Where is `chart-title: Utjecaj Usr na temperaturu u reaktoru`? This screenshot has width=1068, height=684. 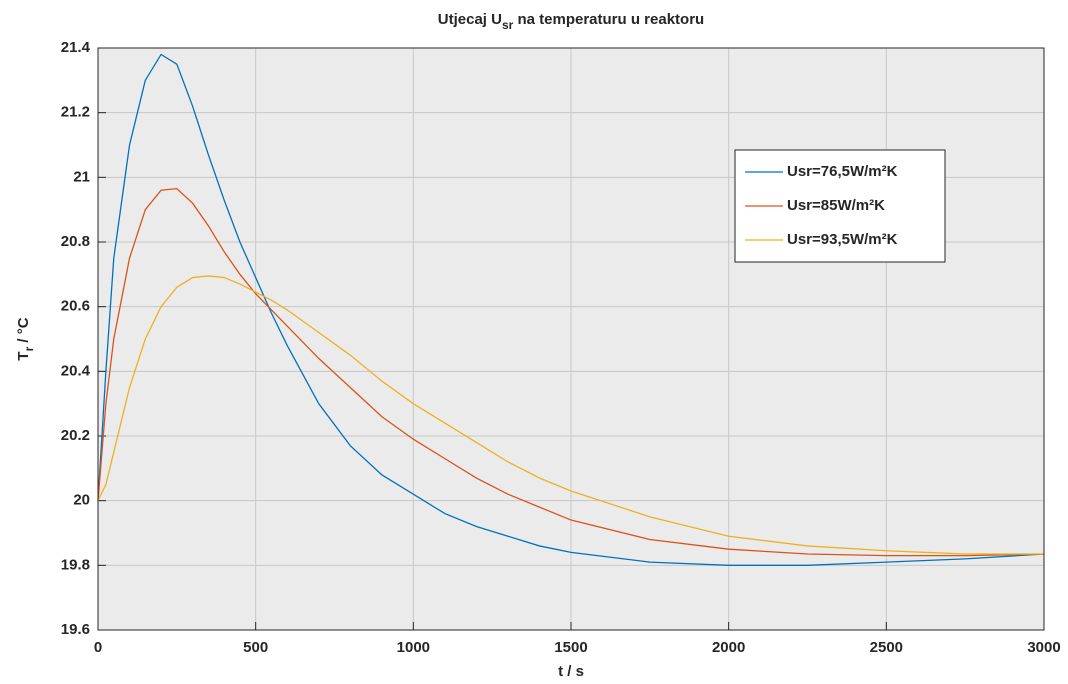 chart-title: Utjecaj Usr na temperaturu u reaktoru is located at coordinates (571, 21).